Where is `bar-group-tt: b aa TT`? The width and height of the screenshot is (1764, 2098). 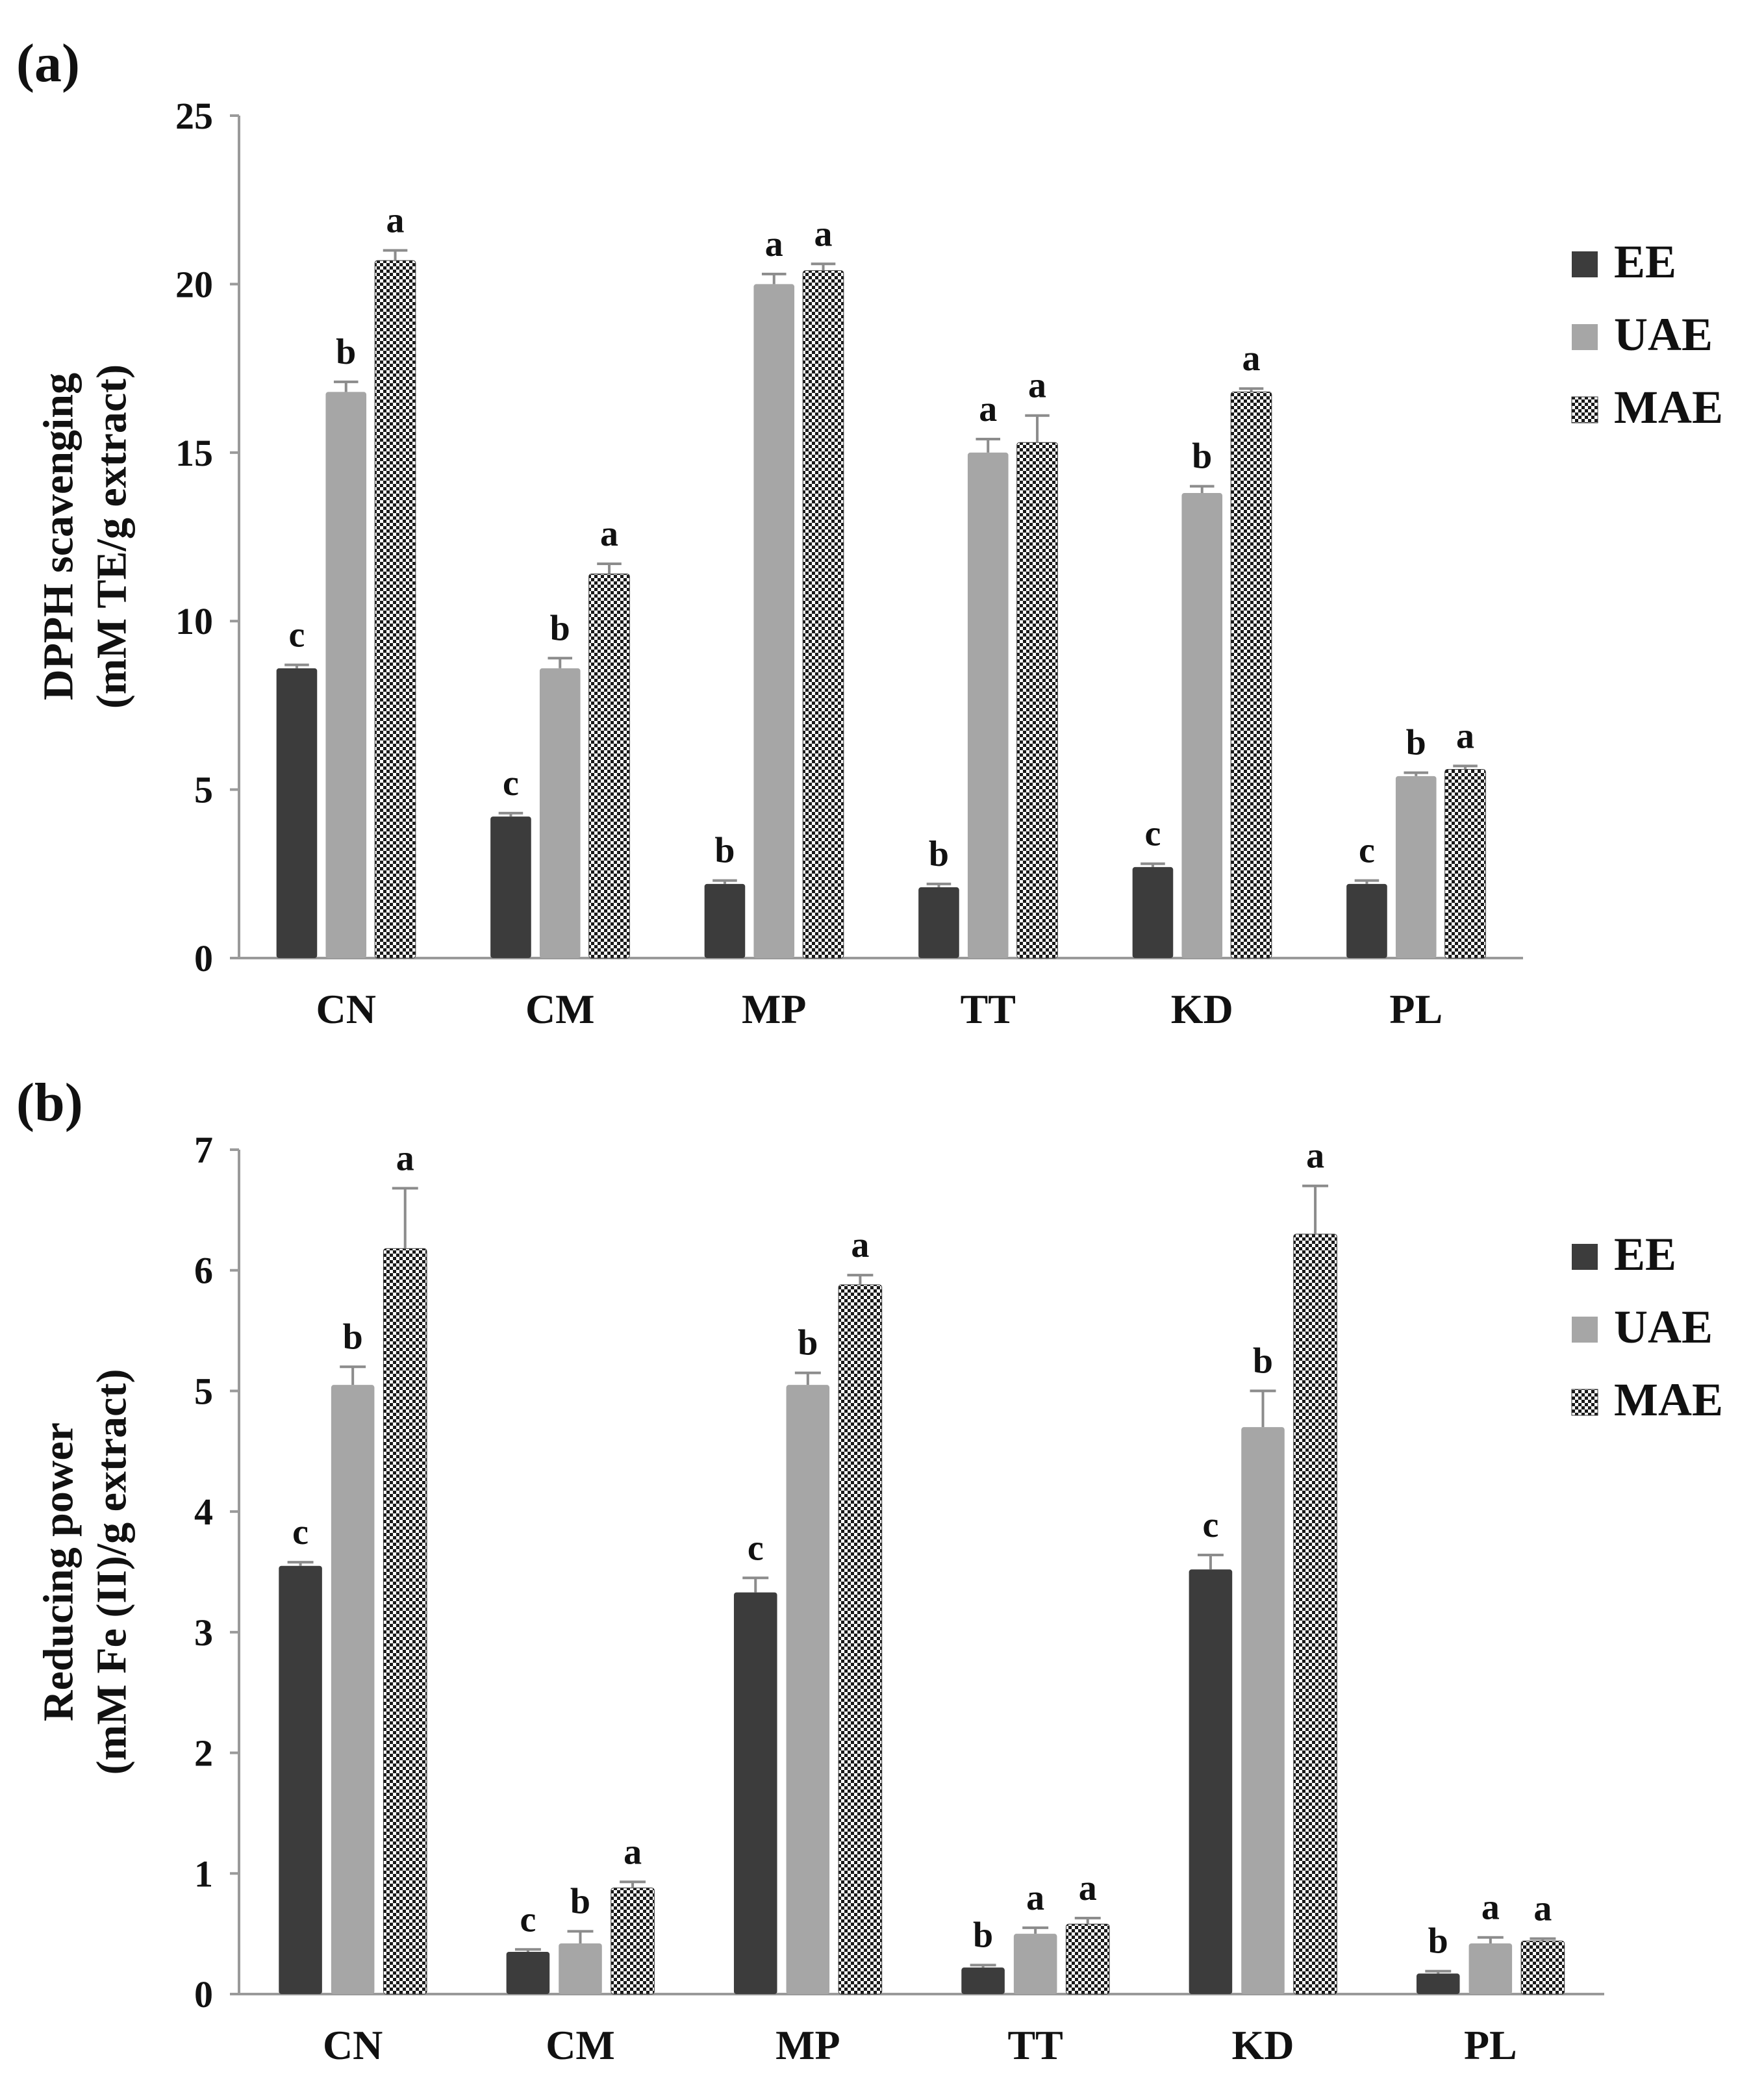
bar-group-tt: b aa TT is located at coordinates (988, 699).